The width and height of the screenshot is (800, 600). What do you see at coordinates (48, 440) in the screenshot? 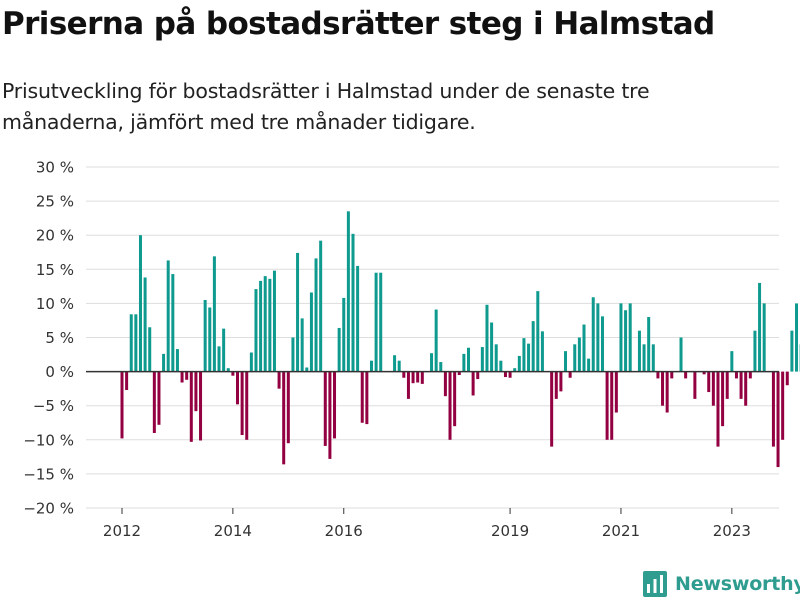
I see `y-tick-label: −10 %` at bounding box center [48, 440].